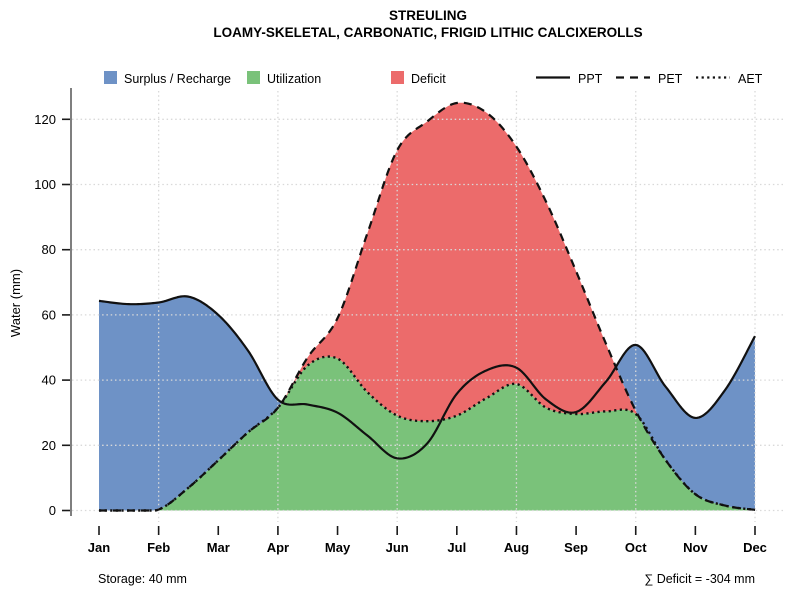 The width and height of the screenshot is (800, 600). What do you see at coordinates (670, 79) in the screenshot?
I see `legend-label-pet: PET` at bounding box center [670, 79].